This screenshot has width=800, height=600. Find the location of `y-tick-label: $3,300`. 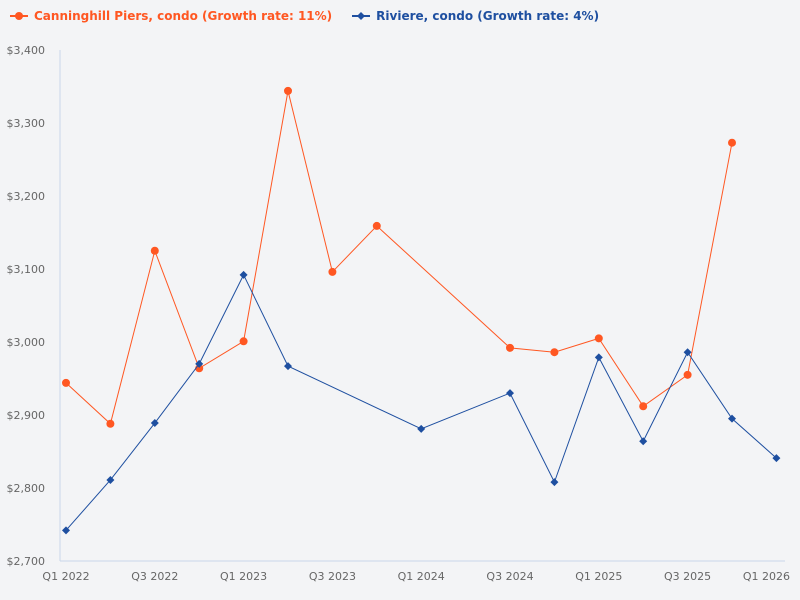

y-tick-label: $3,300 is located at coordinates (26, 123).